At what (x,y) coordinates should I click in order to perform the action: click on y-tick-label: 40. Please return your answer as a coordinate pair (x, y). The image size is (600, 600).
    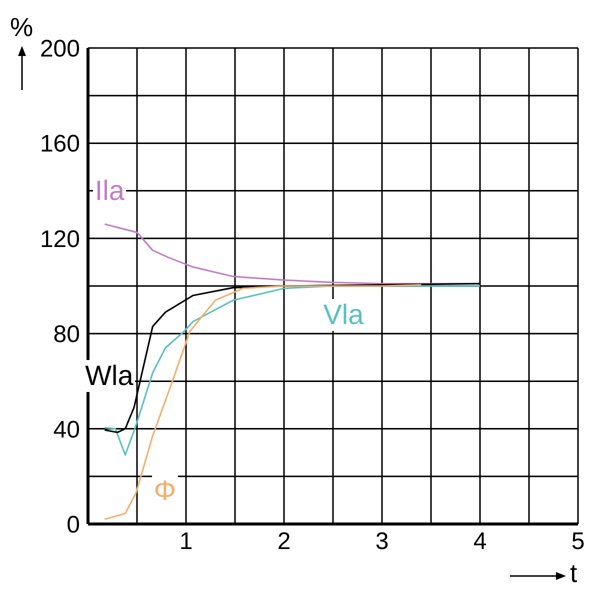
    Looking at the image, I should click on (66, 430).